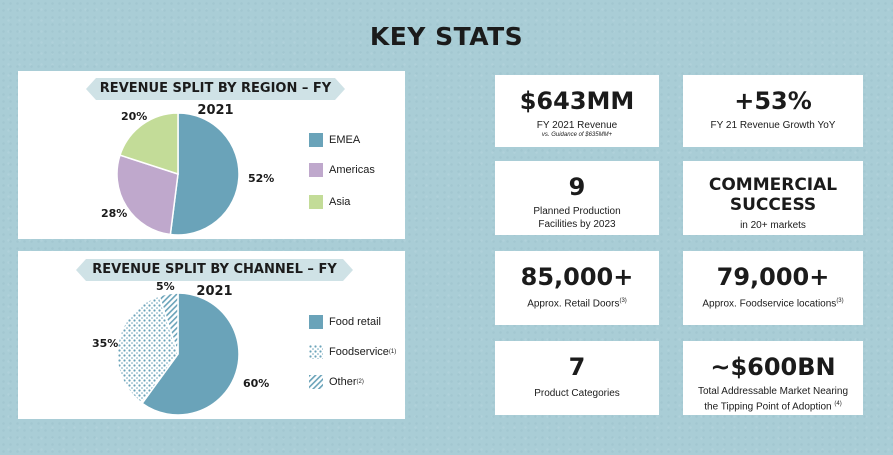 Image resolution: width=893 pixels, height=455 pixels. I want to click on legend-food-retail: Food retail, so click(345, 322).